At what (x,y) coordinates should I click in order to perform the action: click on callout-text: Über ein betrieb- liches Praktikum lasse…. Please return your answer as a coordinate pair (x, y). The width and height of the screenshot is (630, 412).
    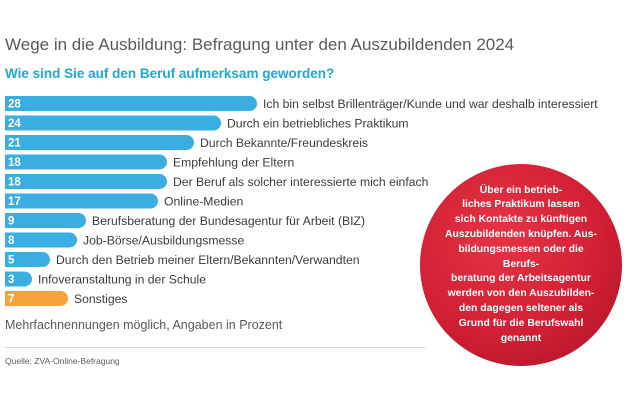
    Looking at the image, I should click on (520, 264).